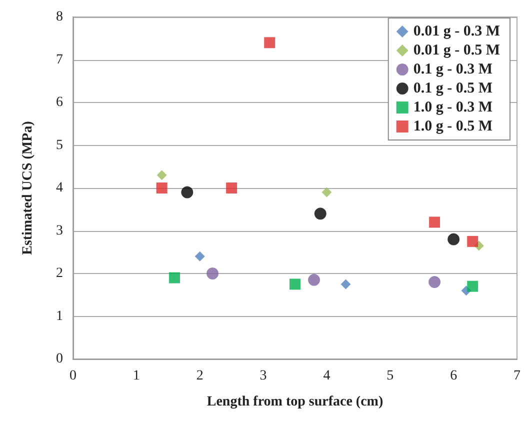 Image resolution: width=524 pixels, height=428 pixels. What do you see at coordinates (295, 402) in the screenshot?
I see `x-axis-title: Length from top surface (cm)` at bounding box center [295, 402].